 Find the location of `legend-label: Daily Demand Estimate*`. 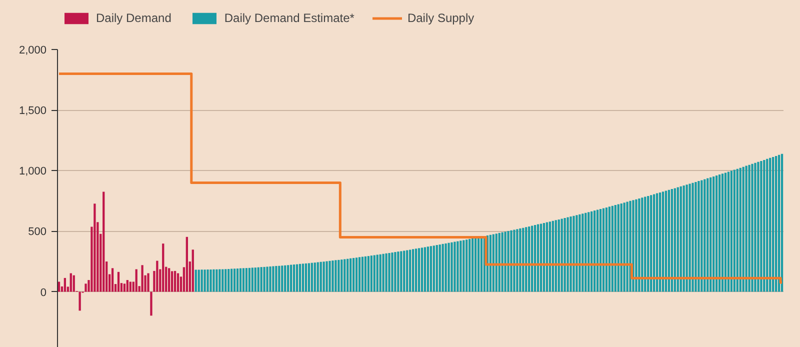

legend-label: Daily Demand Estimate* is located at coordinates (289, 18).